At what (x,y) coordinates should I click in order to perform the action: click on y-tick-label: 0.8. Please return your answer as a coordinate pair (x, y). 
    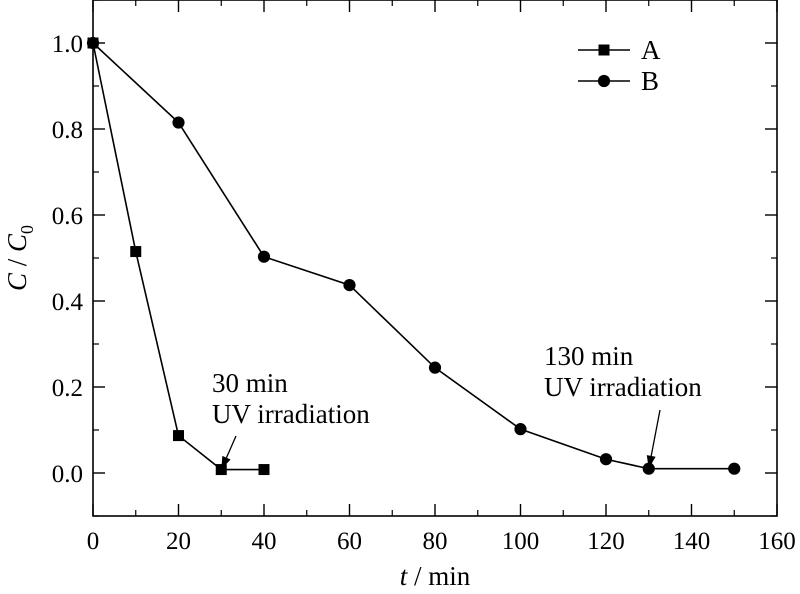
    Looking at the image, I should click on (67, 130).